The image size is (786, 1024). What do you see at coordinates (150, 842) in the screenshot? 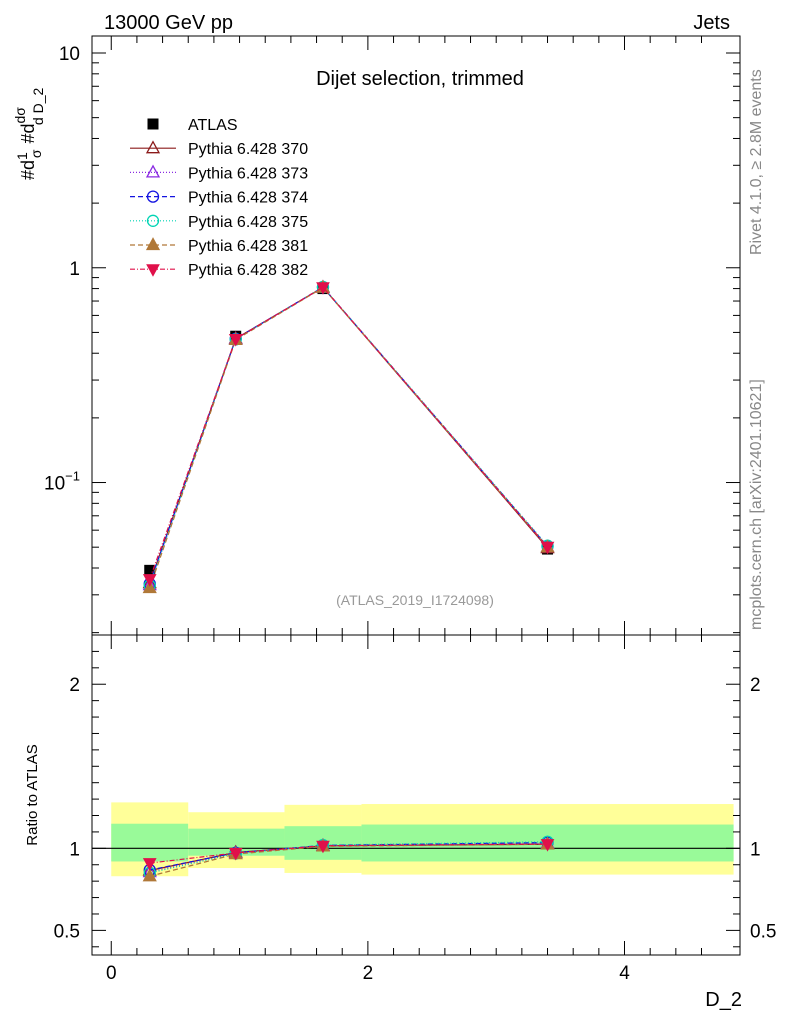
I see `ratio-band-inner` at bounding box center [150, 842].